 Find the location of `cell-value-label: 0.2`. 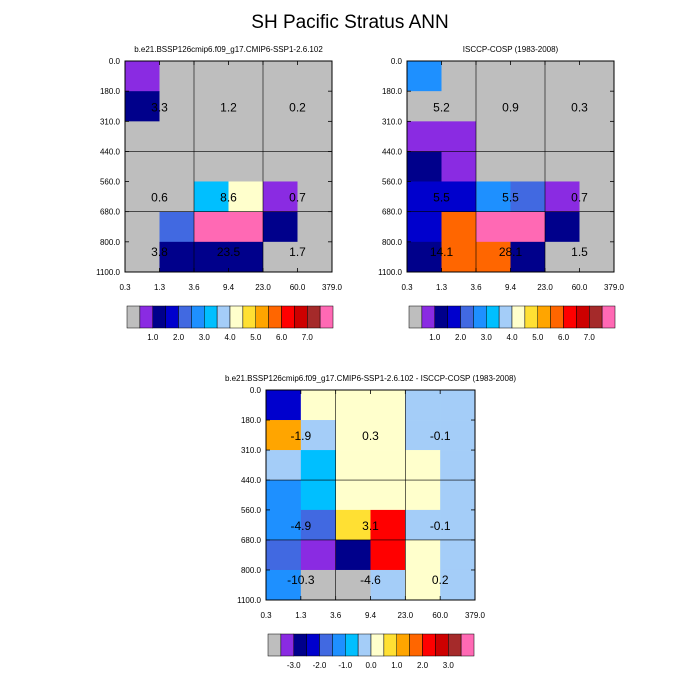

cell-value-label: 0.2 is located at coordinates (440, 580).